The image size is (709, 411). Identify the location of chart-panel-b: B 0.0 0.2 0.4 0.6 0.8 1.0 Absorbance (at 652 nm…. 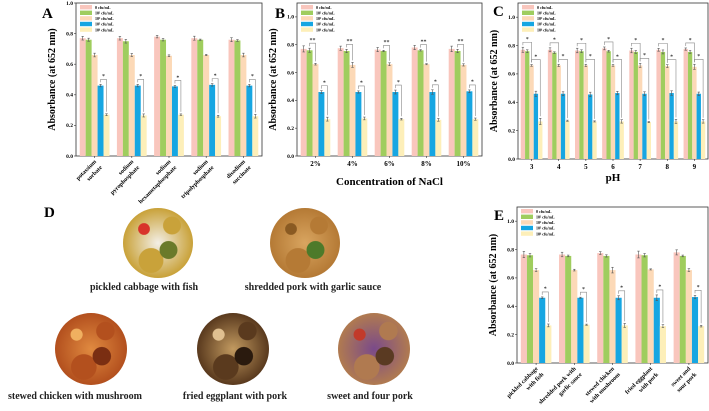
(375, 95).